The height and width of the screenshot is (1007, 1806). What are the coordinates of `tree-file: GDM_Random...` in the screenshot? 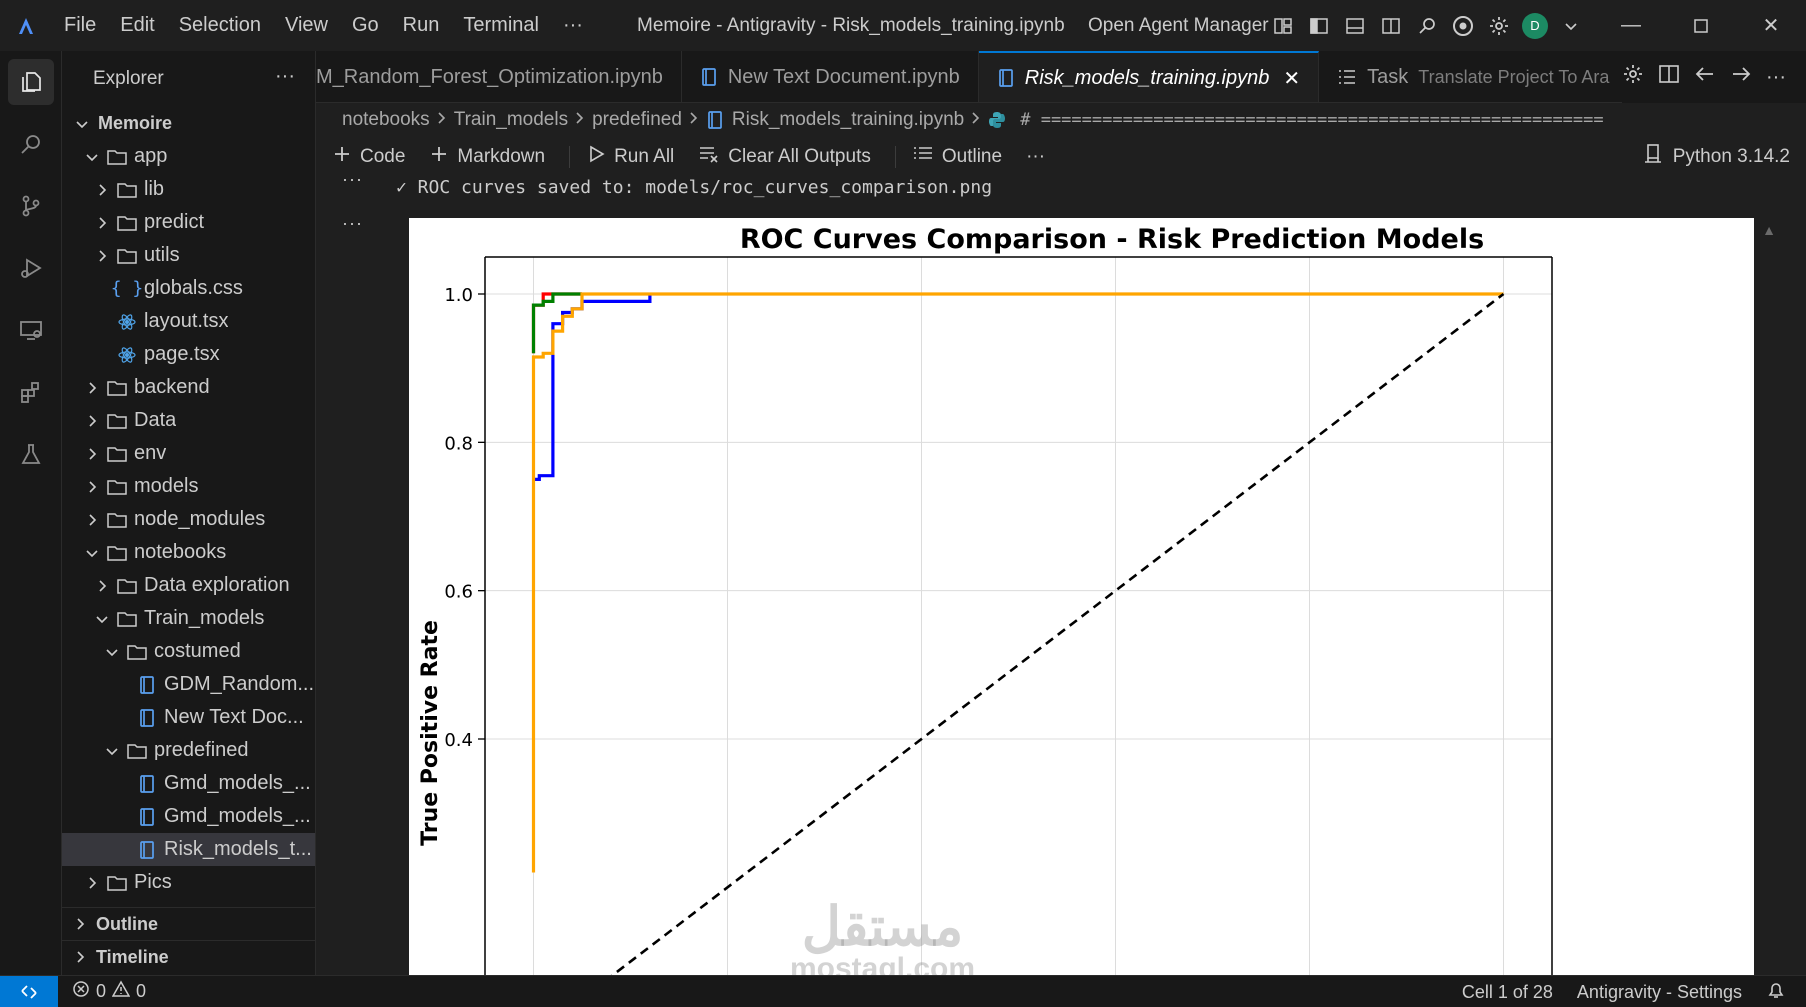 It's located at (188, 684).